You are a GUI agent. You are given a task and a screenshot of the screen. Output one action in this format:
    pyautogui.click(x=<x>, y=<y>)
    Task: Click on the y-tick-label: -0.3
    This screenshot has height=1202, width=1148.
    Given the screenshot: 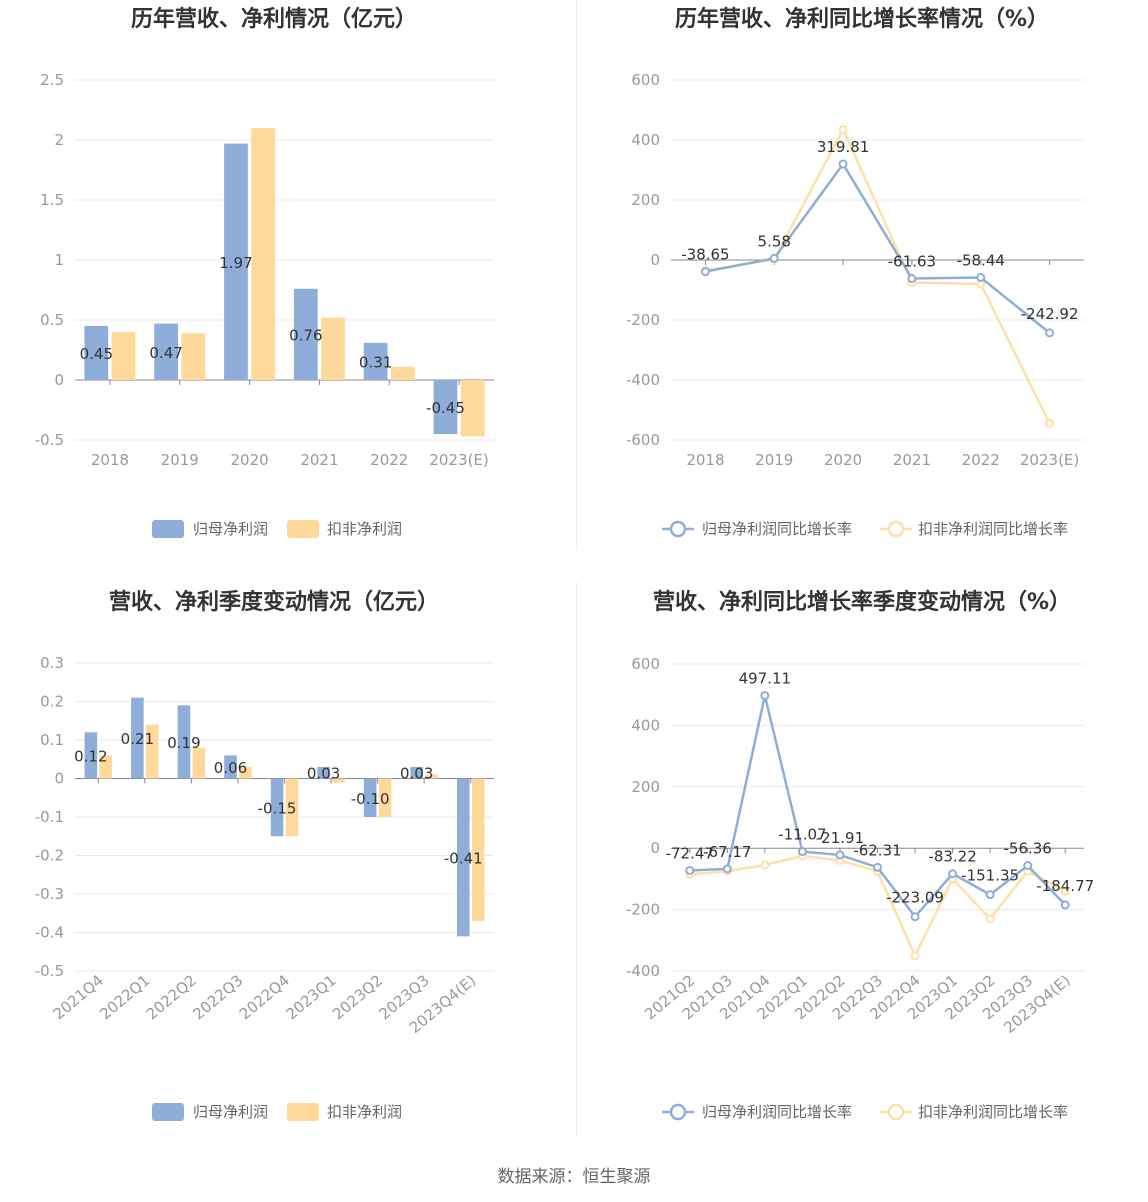 What is the action you would take?
    pyautogui.click(x=49, y=894)
    